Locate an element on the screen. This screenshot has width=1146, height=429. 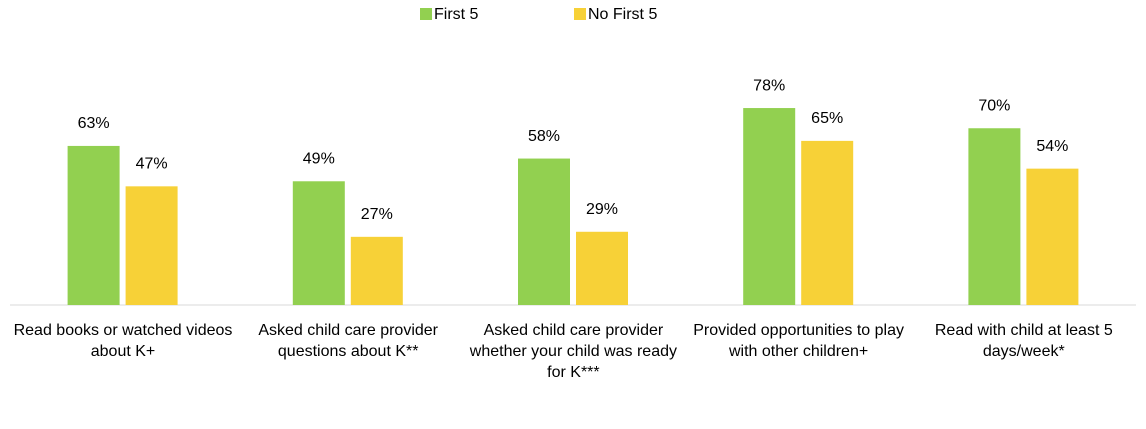
data-label: 54% is located at coordinates (1052, 146).